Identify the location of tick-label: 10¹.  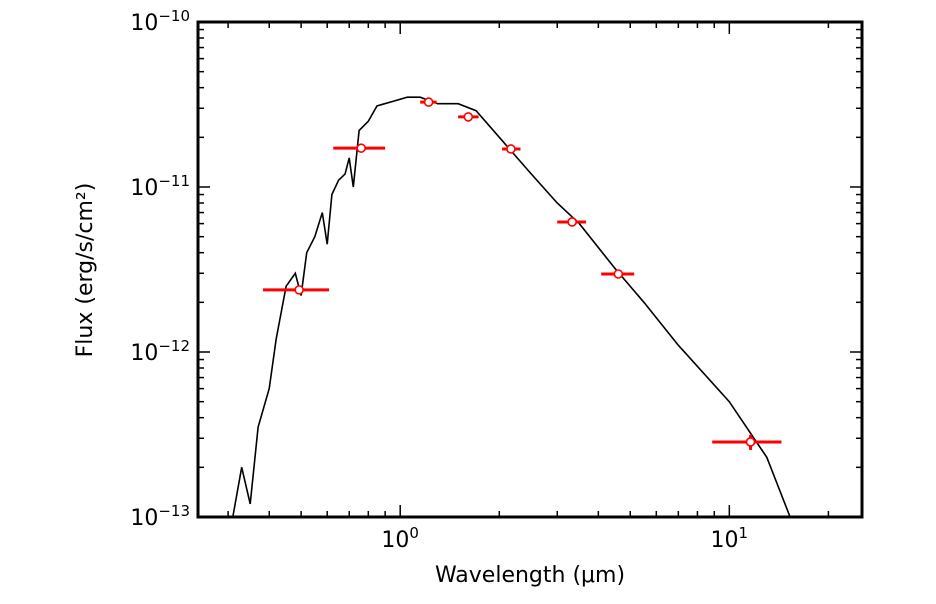
(730, 538).